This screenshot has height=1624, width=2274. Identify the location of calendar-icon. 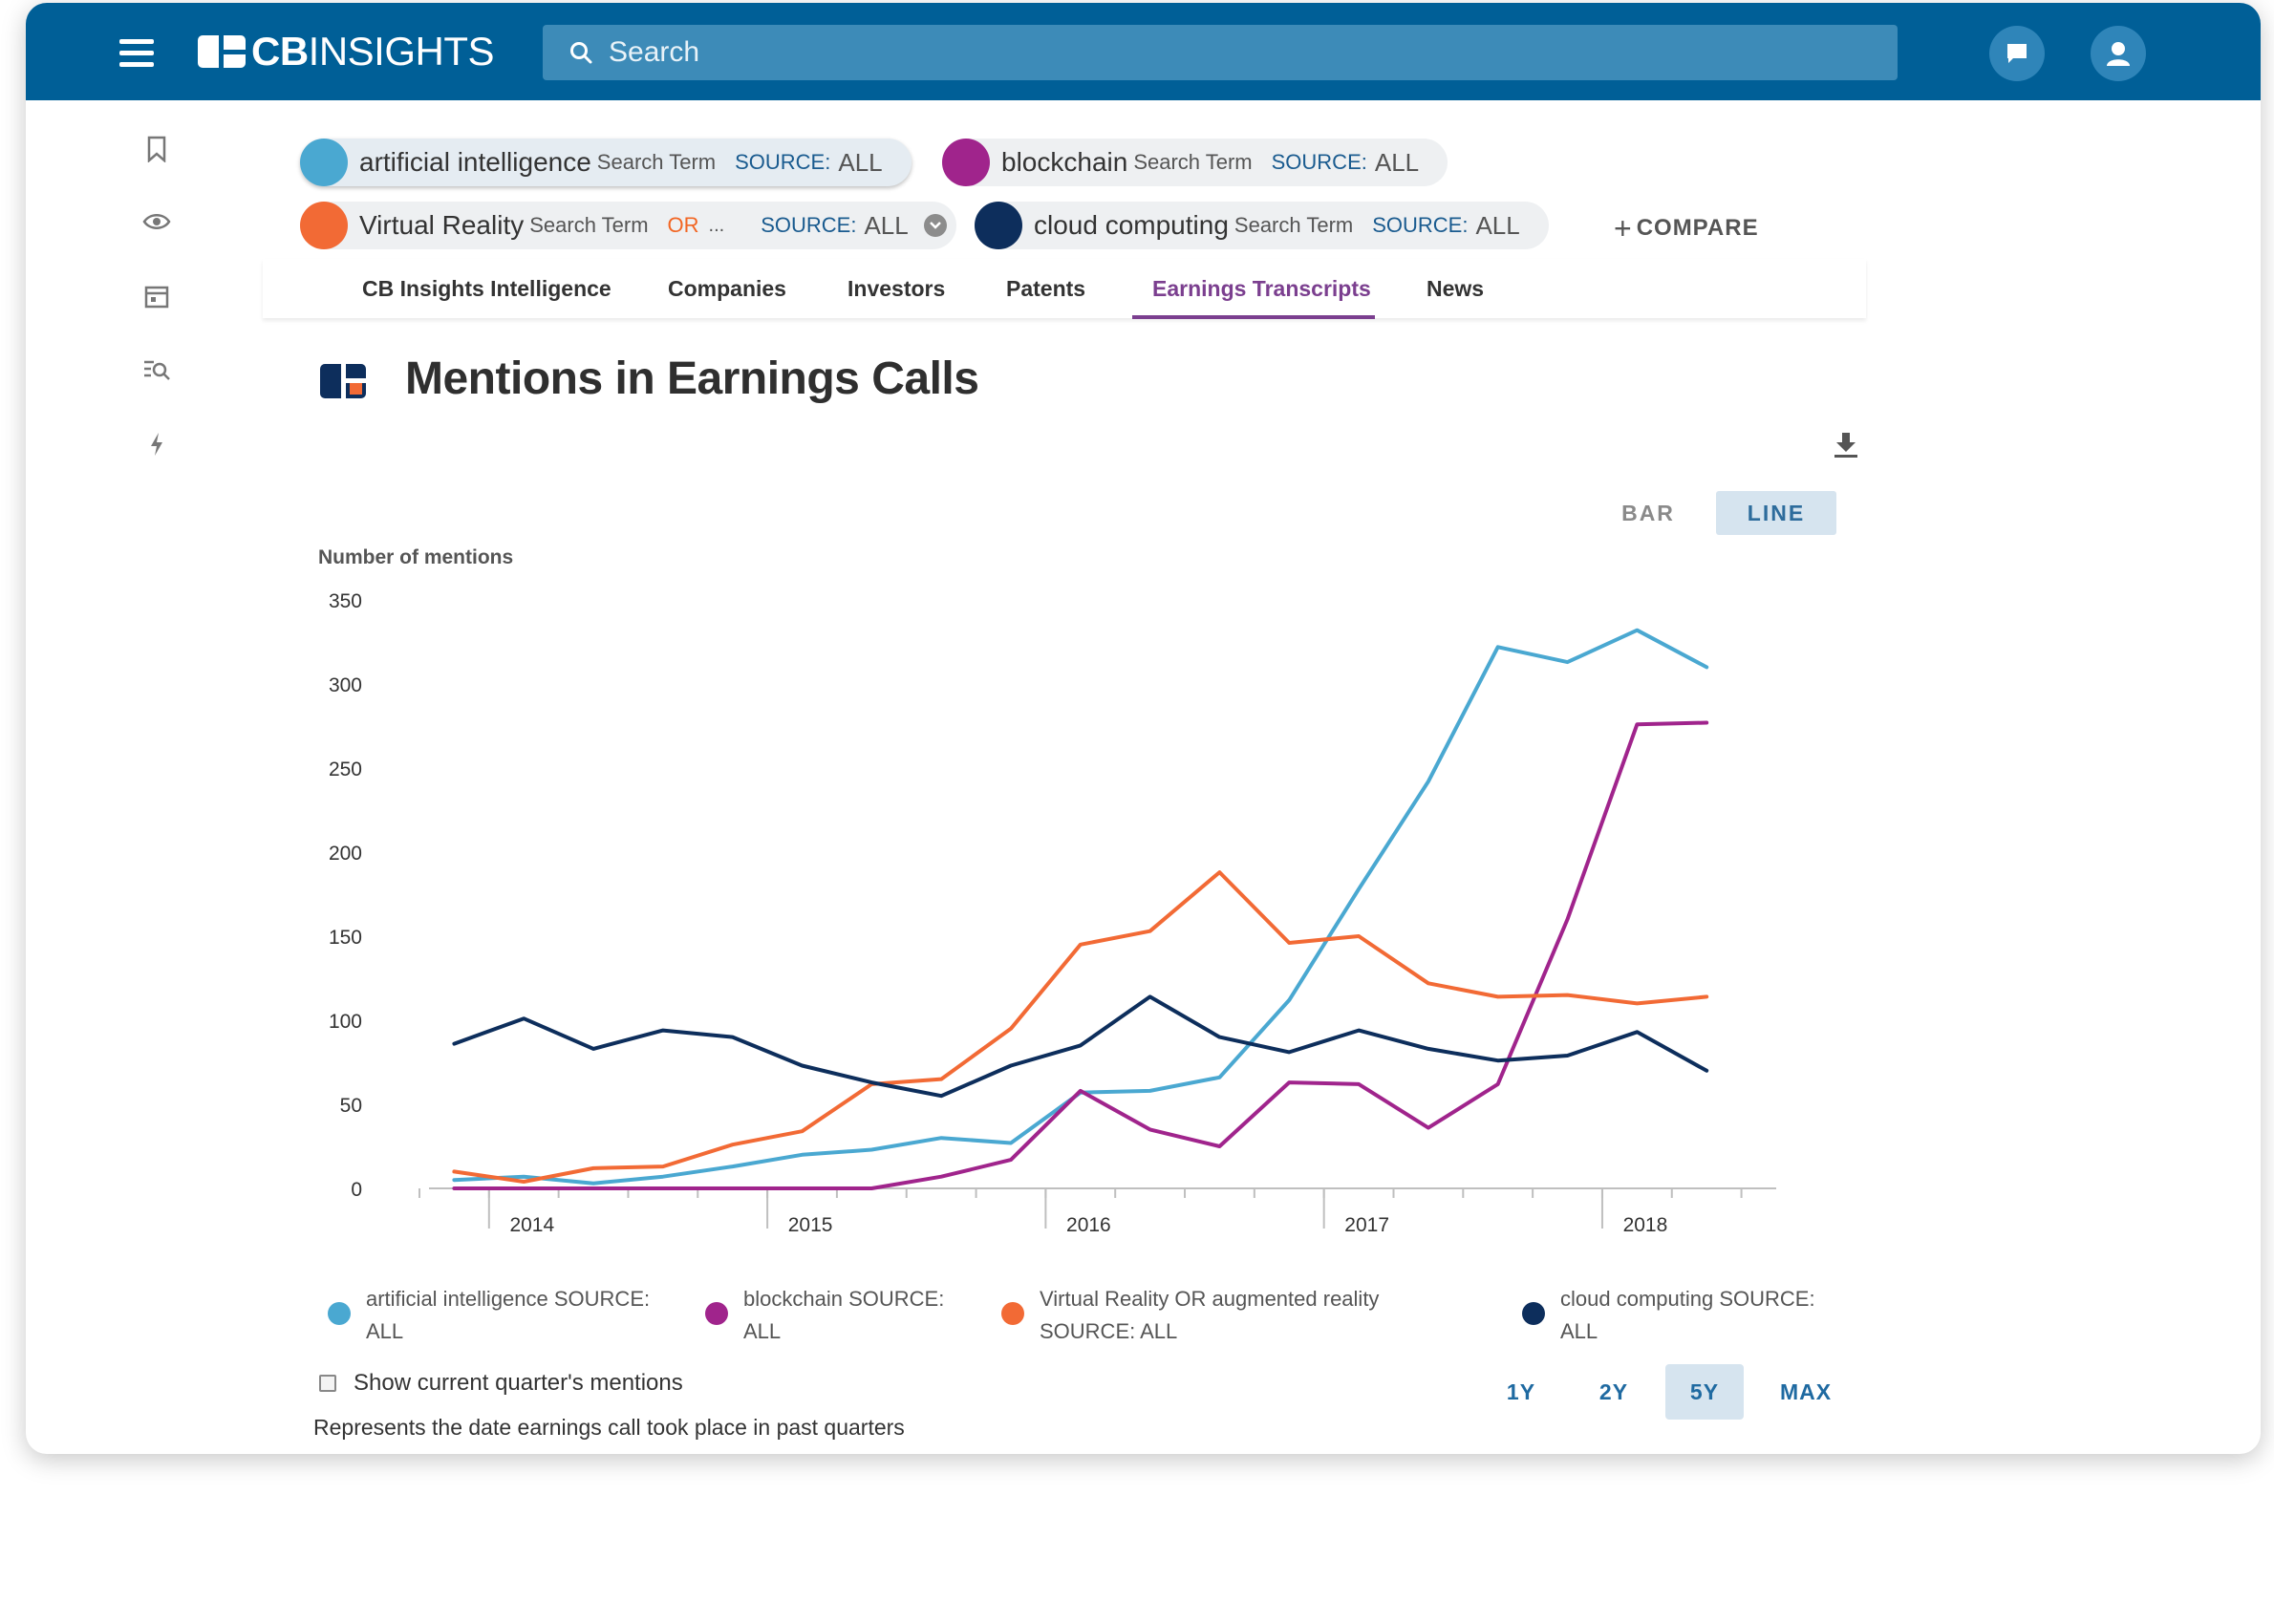
(157, 297).